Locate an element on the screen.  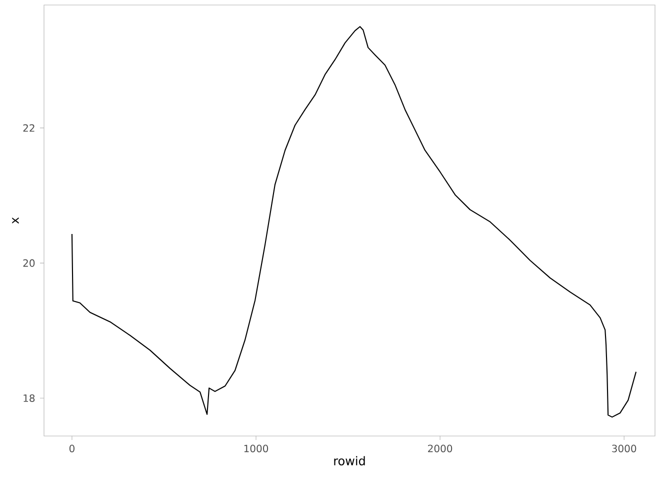
y-tick-label: 22 is located at coordinates (28, 128).